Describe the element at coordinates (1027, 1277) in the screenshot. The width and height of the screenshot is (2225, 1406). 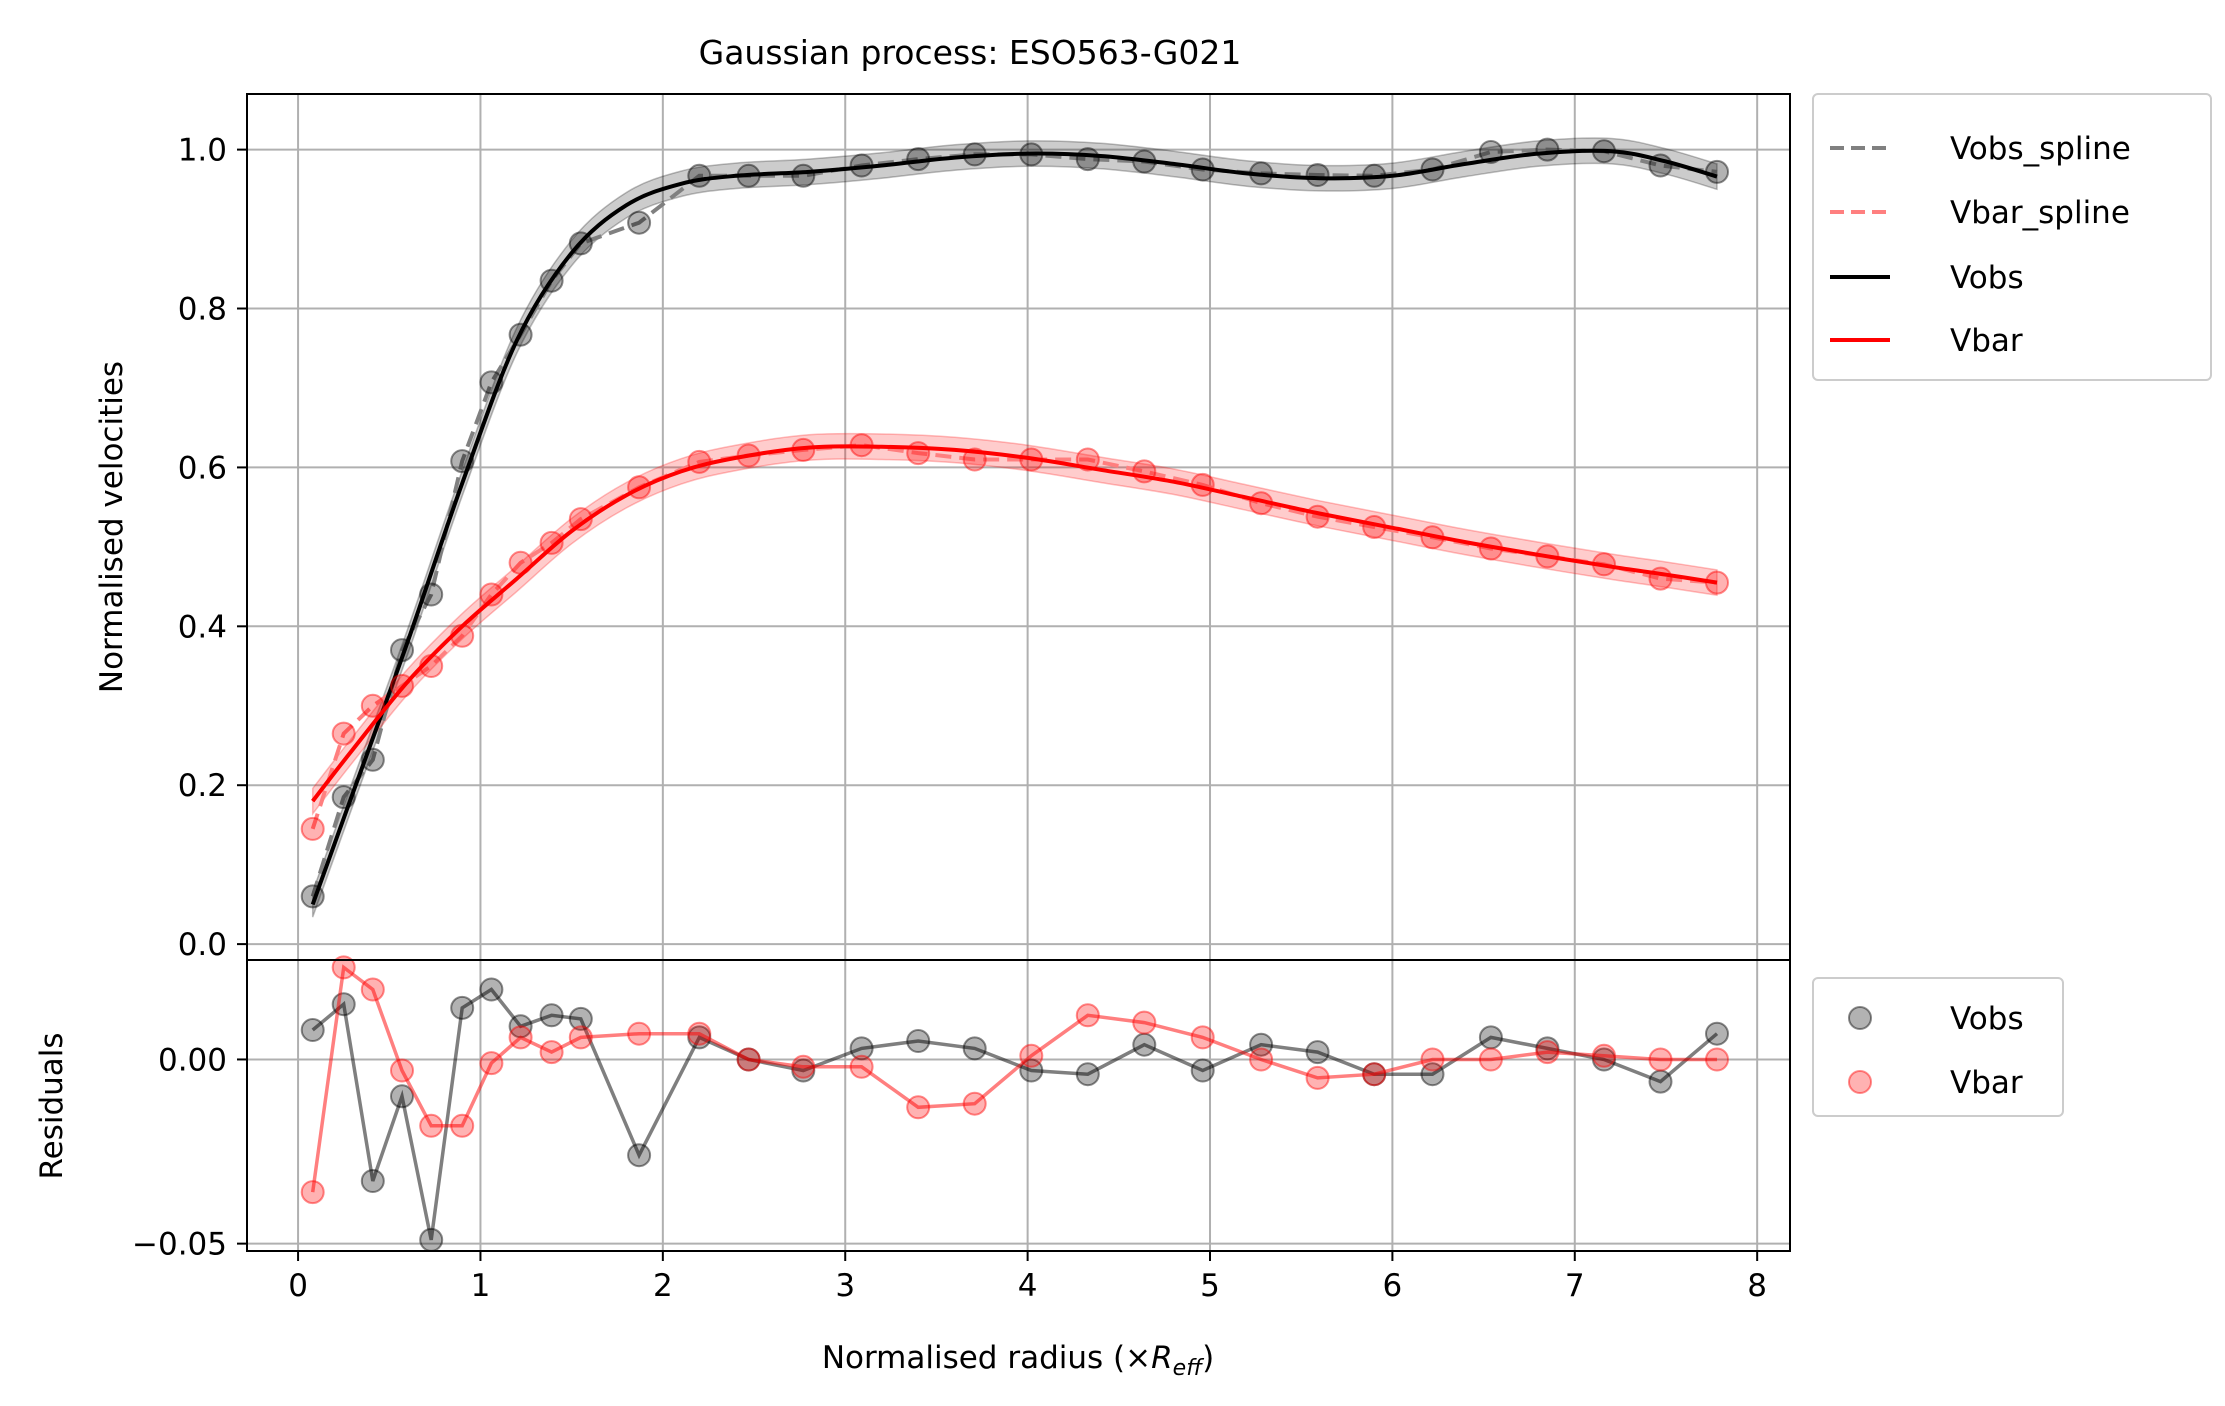
I see `x-axis-ticks: 0 1 2 3 4 5 6 7 8` at that location.